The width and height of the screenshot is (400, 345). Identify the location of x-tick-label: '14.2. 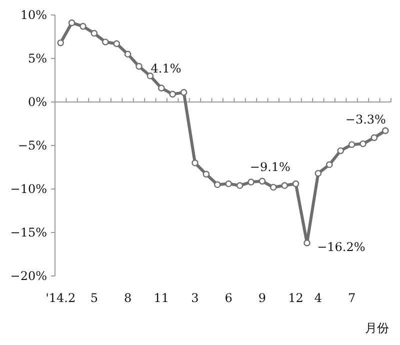
(61, 298).